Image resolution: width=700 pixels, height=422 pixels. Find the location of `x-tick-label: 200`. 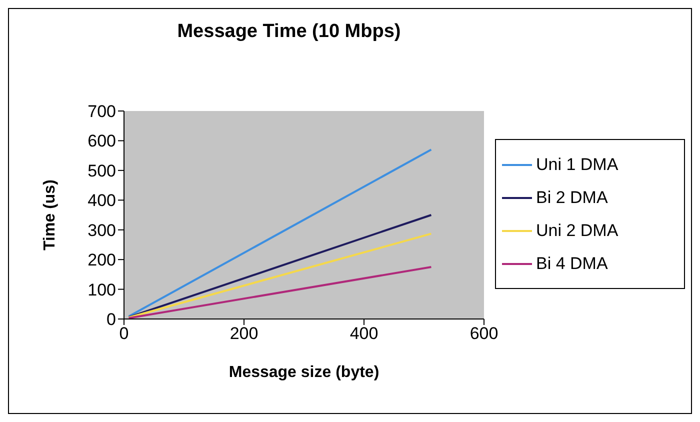

x-tick-label: 200 is located at coordinates (244, 334).